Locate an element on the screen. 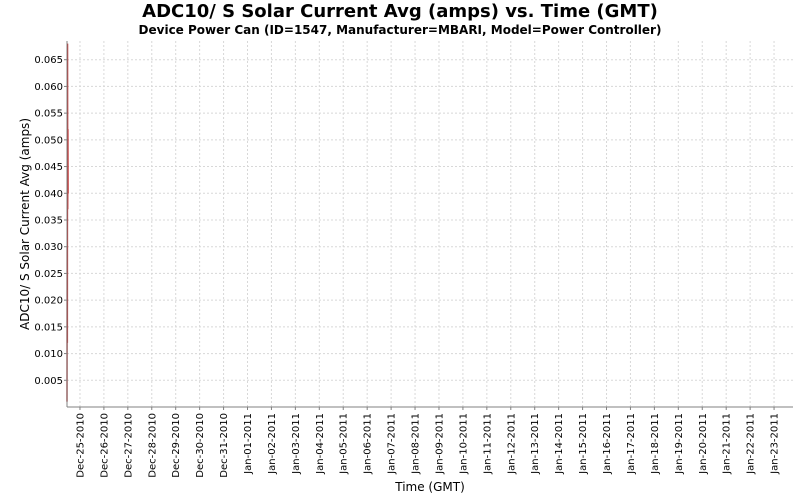 The width and height of the screenshot is (800, 500). x-tick-label: Dec-25-2010 is located at coordinates (80, 445).